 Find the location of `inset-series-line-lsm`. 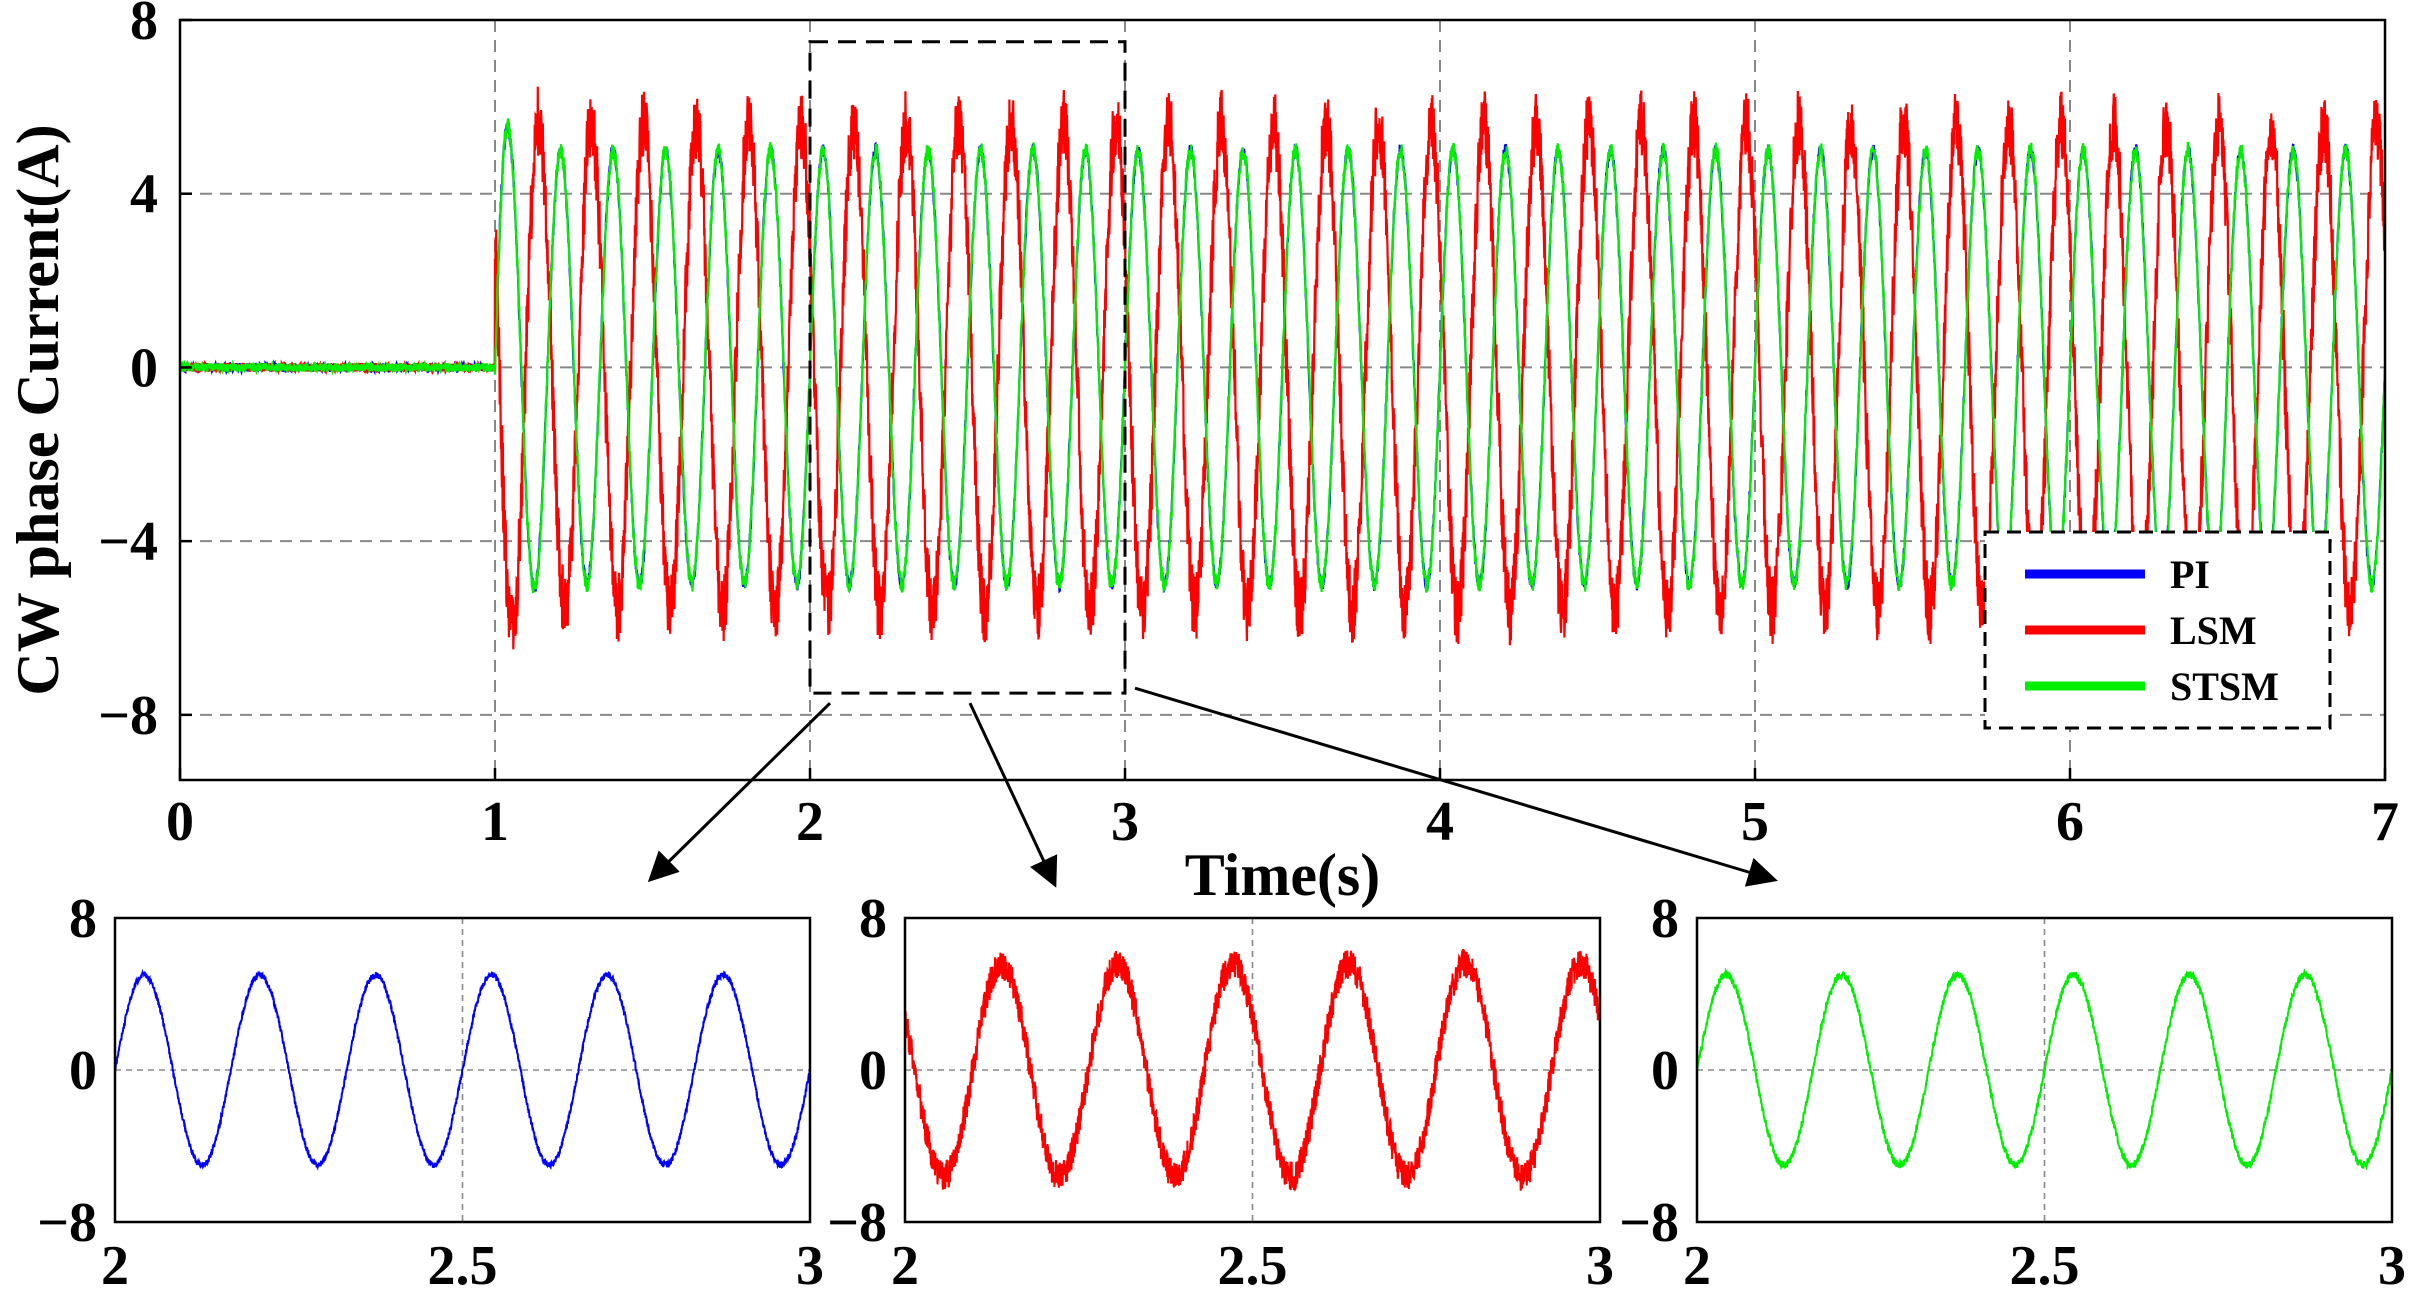

inset-series-line-lsm is located at coordinates (1252, 1070).